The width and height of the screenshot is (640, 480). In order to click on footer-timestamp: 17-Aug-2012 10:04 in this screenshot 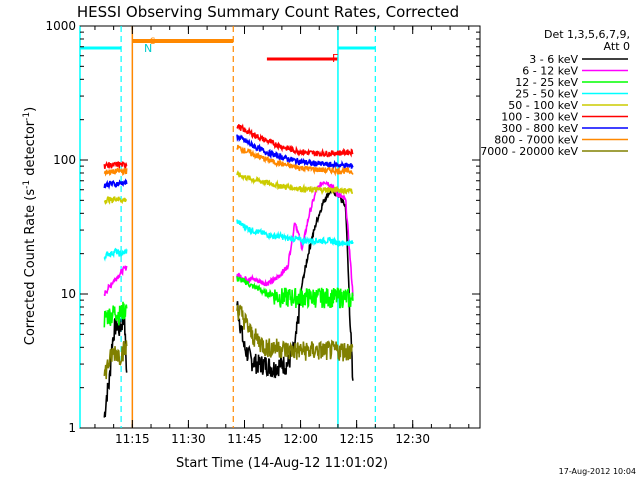, I will do `click(597, 471)`.